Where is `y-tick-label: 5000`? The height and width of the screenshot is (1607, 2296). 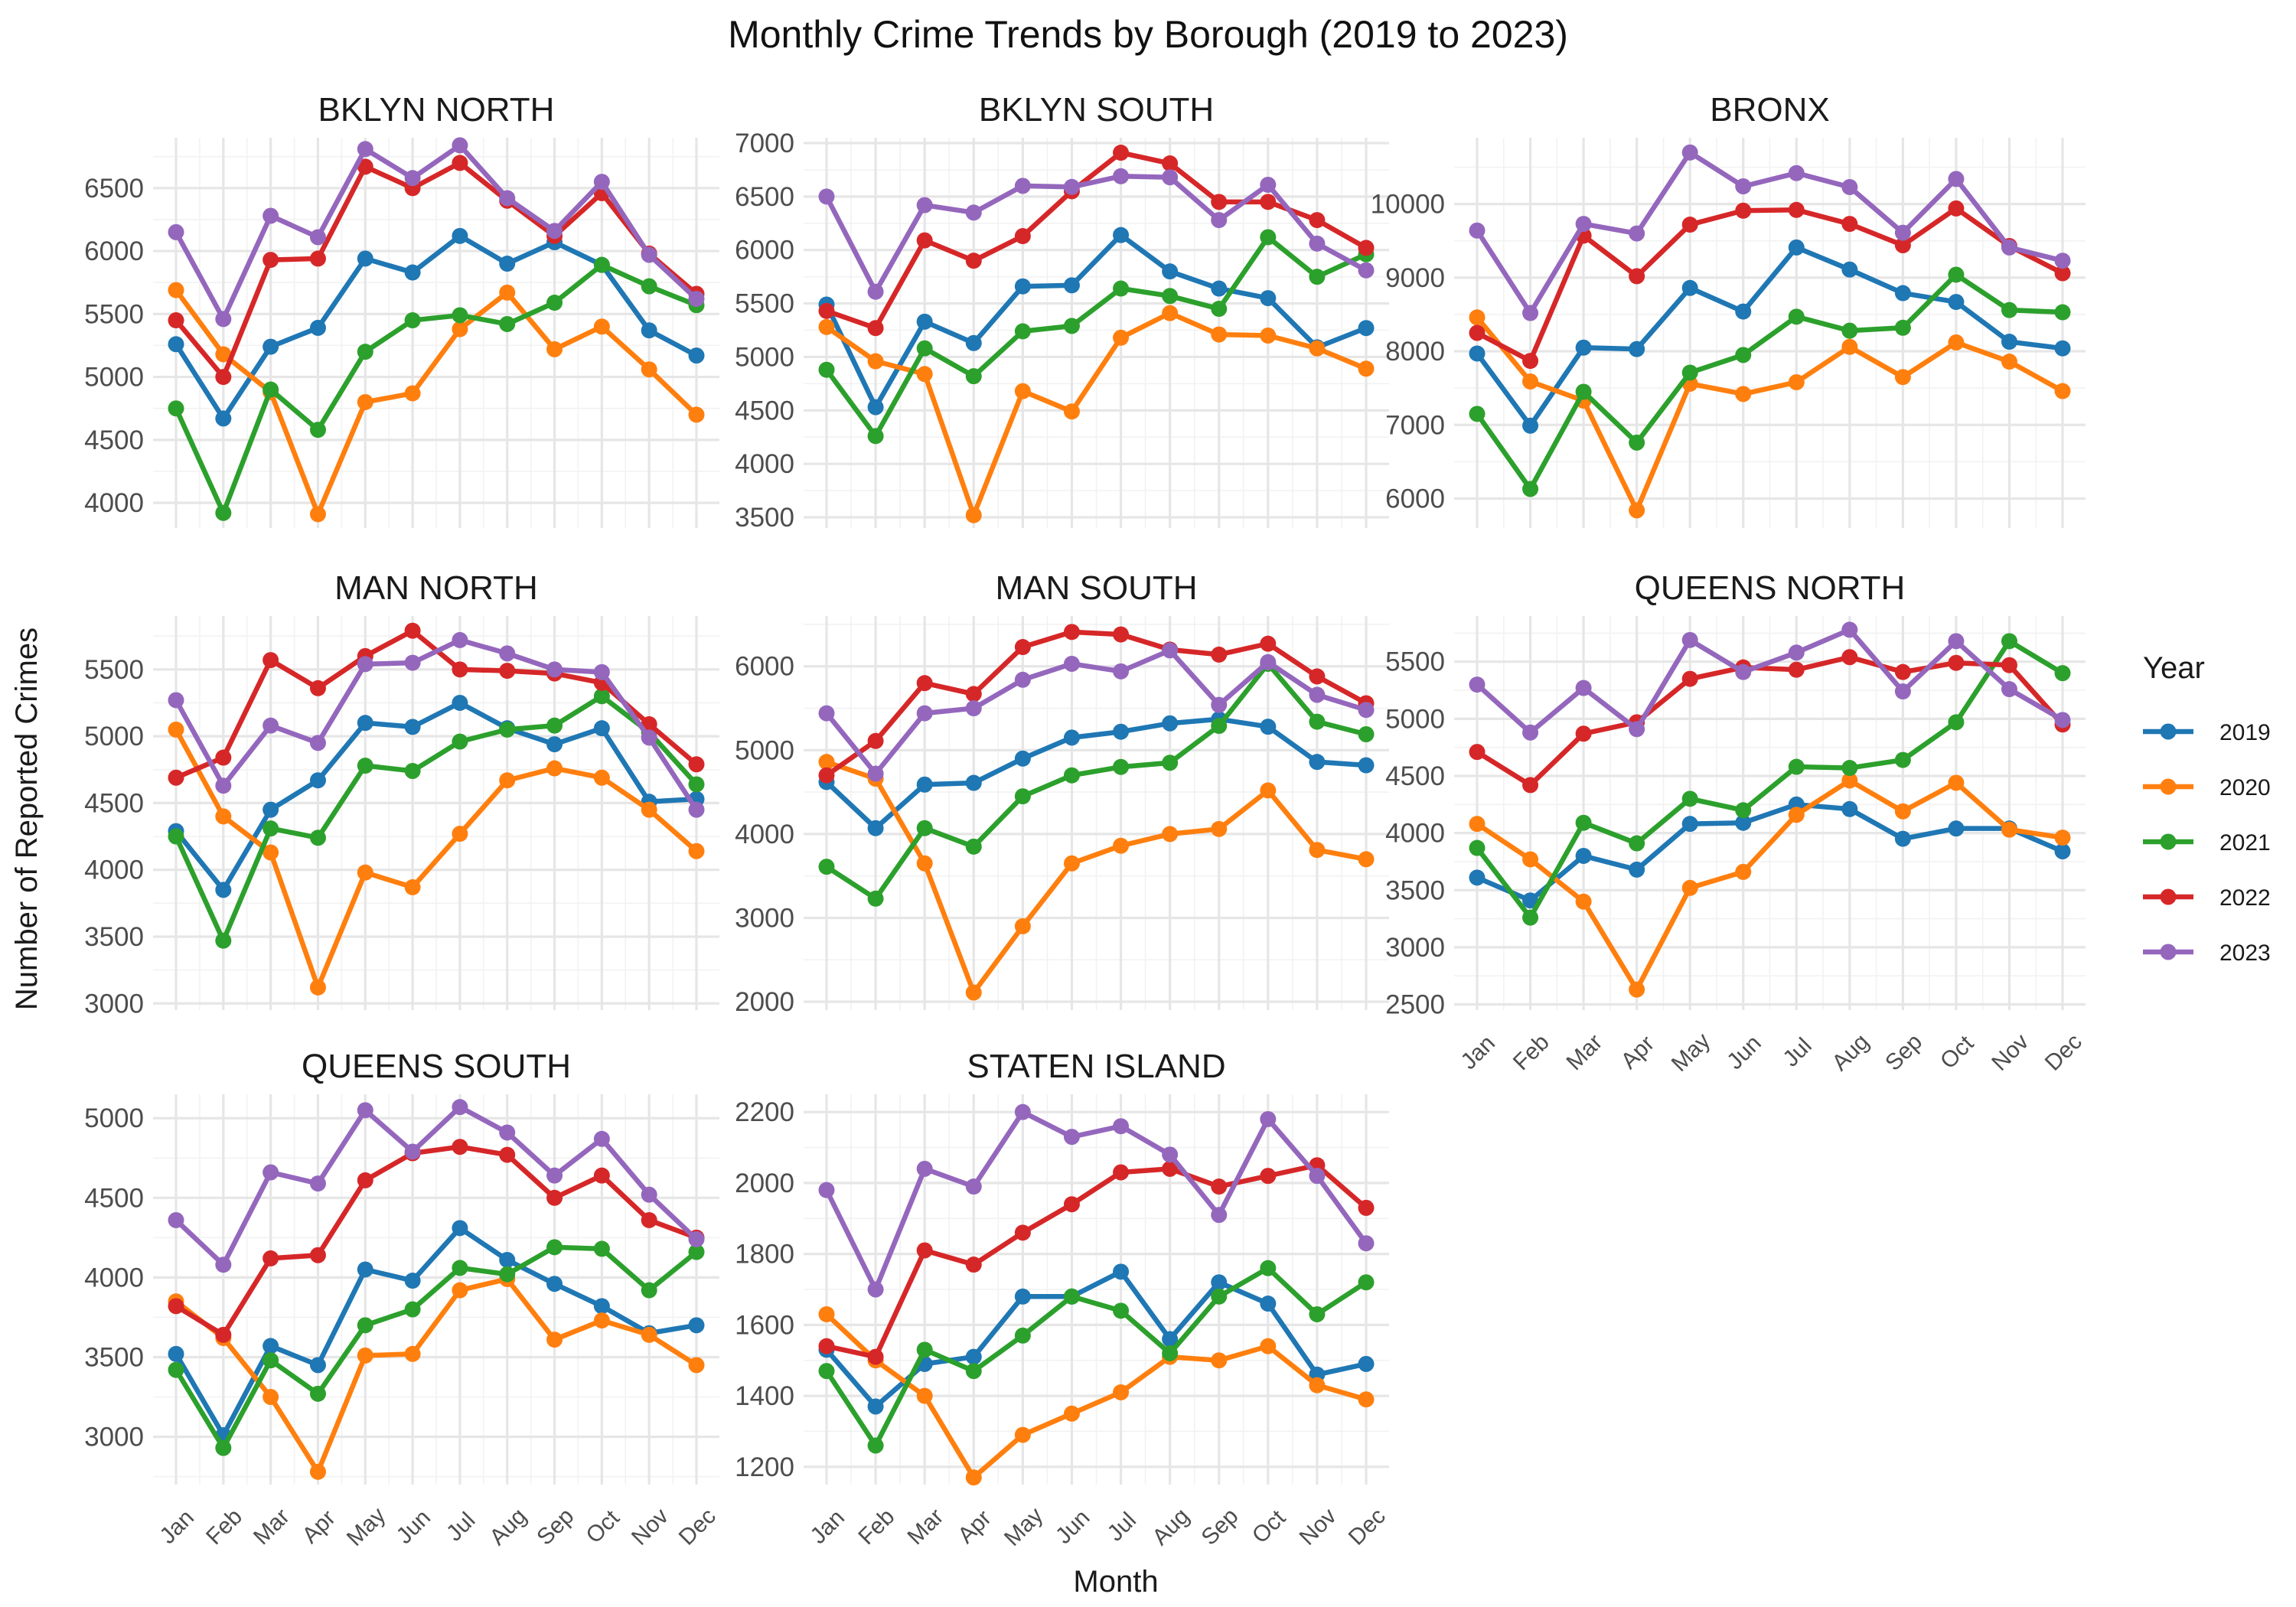 y-tick-label: 5000 is located at coordinates (114, 736).